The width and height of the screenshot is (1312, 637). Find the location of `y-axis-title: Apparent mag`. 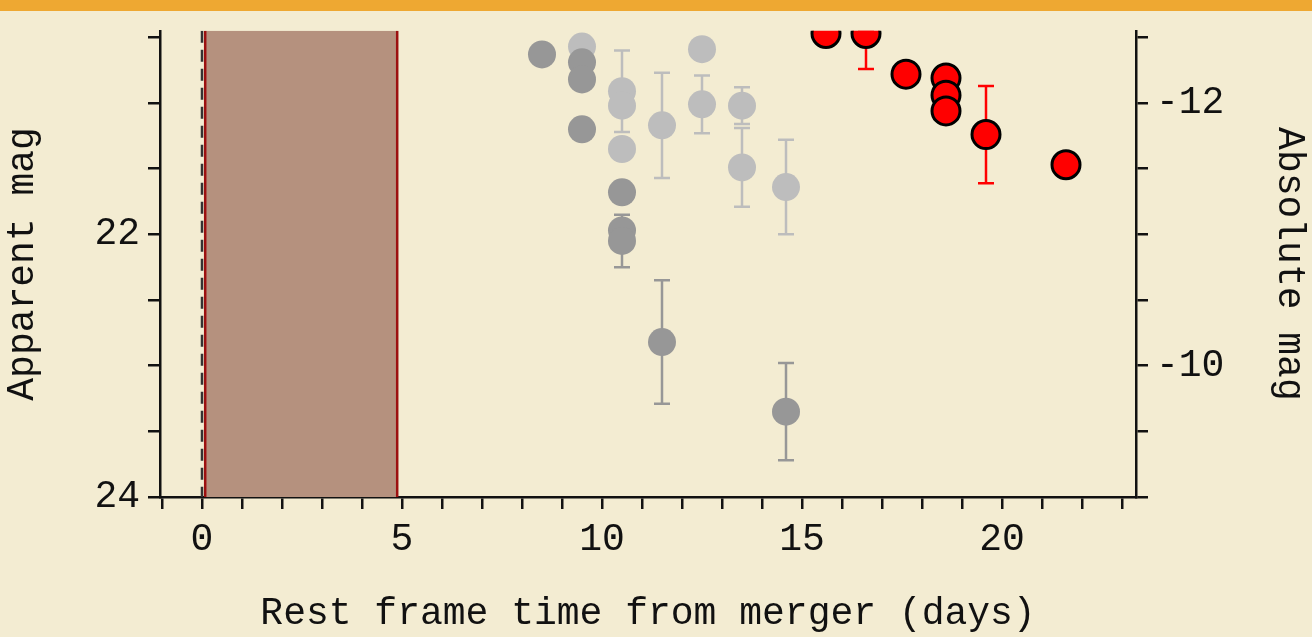

y-axis-title: Apparent mag is located at coordinates (22, 264).